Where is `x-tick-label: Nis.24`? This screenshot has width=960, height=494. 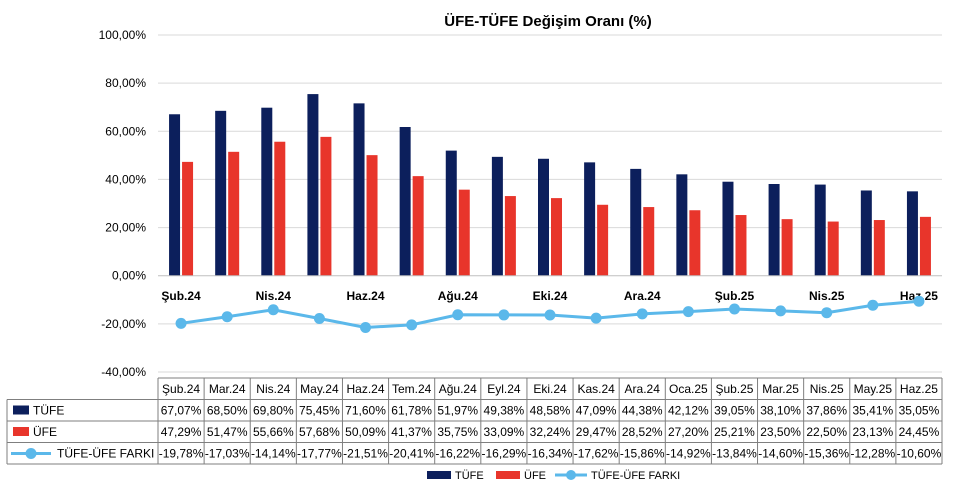
x-tick-label: Nis.24 is located at coordinates (274, 296).